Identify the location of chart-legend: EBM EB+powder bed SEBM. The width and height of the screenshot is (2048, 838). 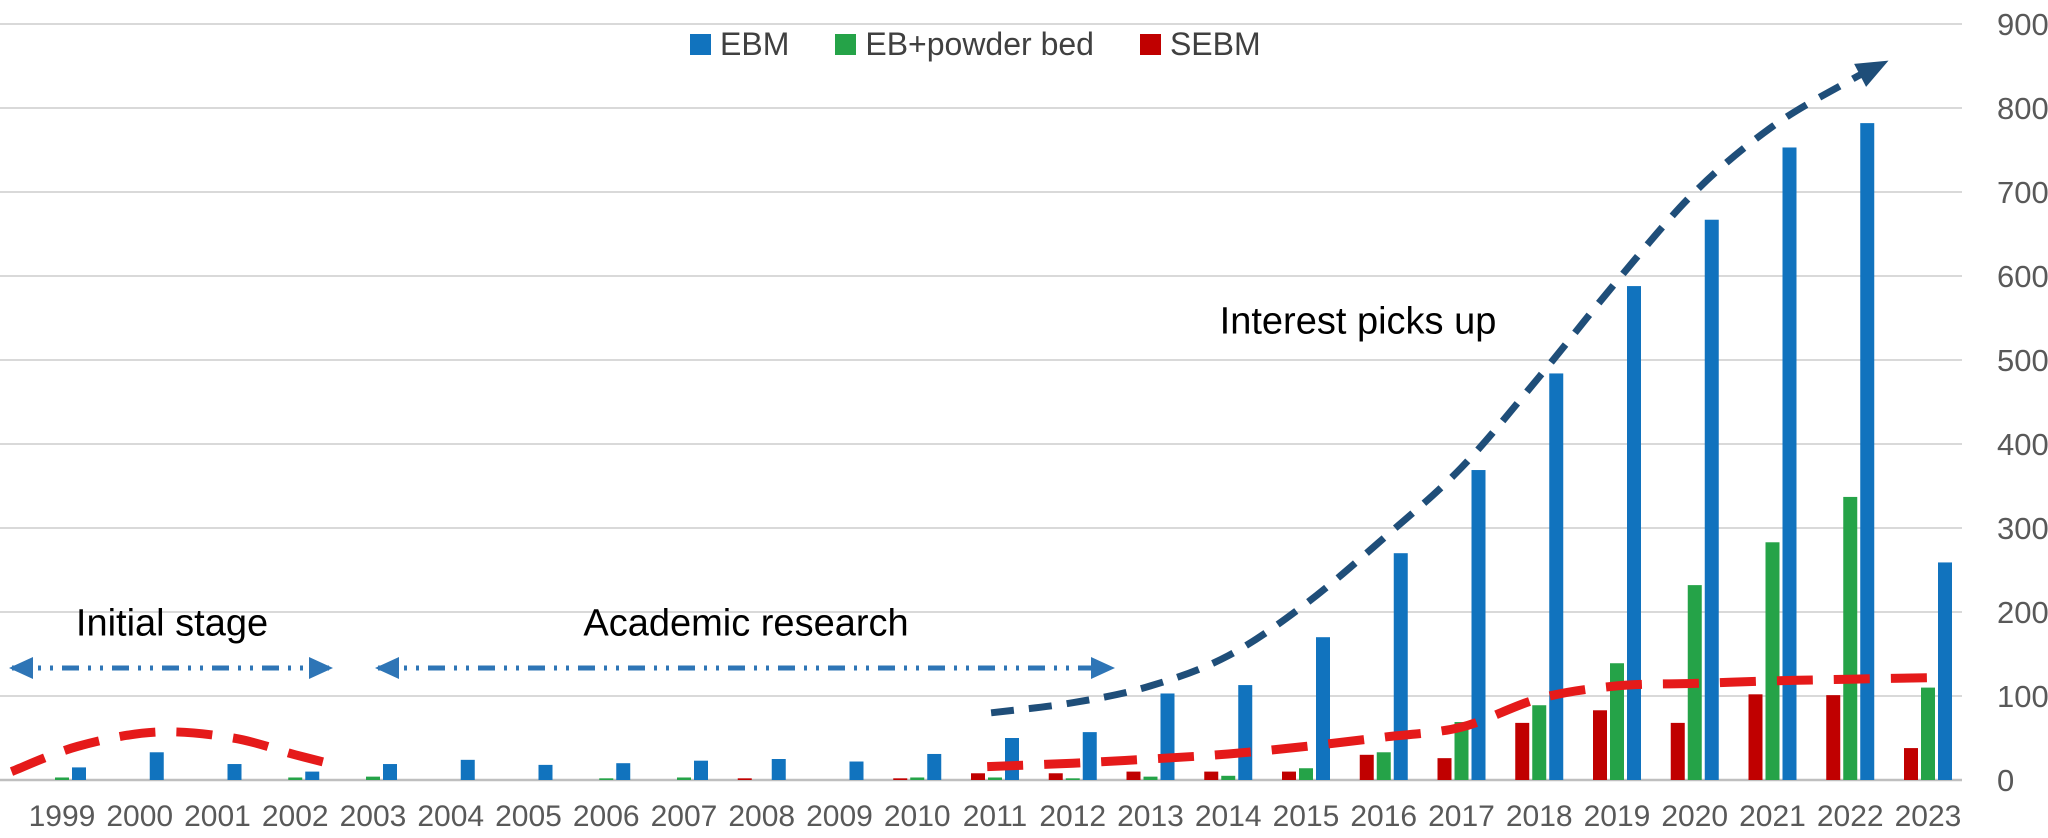
(975, 44).